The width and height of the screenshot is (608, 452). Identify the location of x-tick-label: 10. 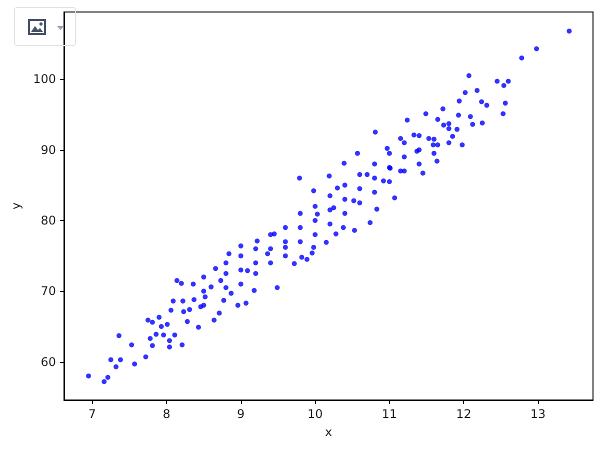
(315, 414).